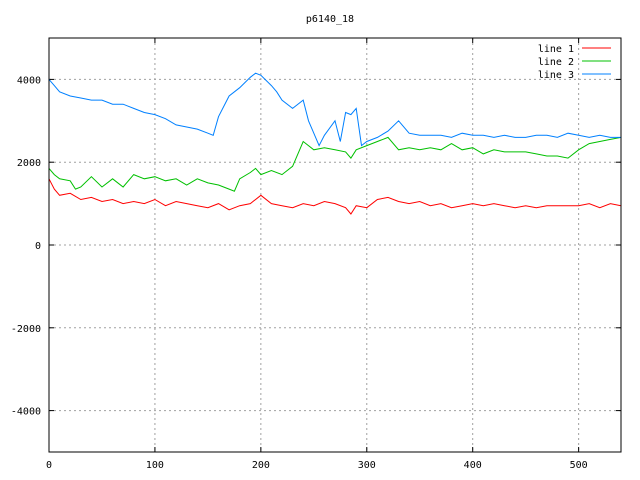 The height and width of the screenshot is (480, 640). Describe the element at coordinates (26, 329) in the screenshot. I see `y-tick-label: -2000` at that location.